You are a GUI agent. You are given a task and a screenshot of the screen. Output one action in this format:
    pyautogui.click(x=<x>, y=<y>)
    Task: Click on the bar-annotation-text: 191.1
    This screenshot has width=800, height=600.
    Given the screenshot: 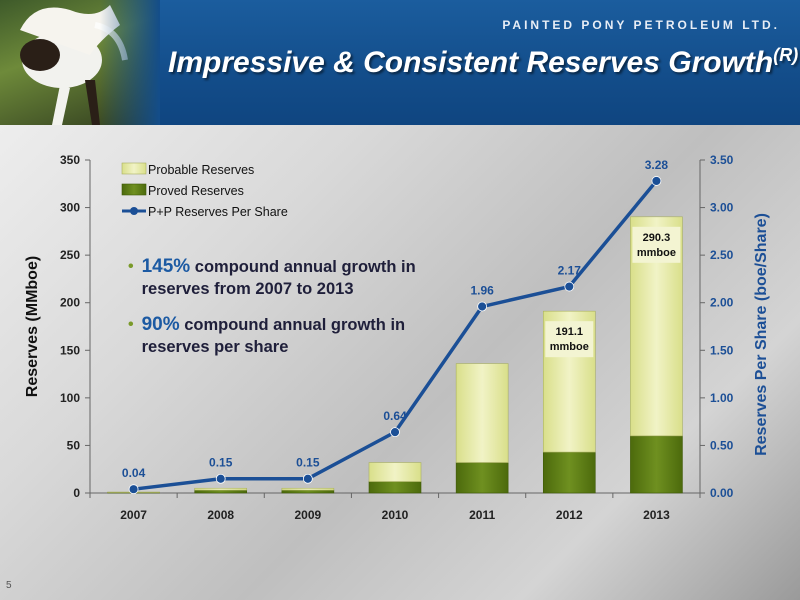 What is the action you would take?
    pyautogui.click(x=570, y=332)
    